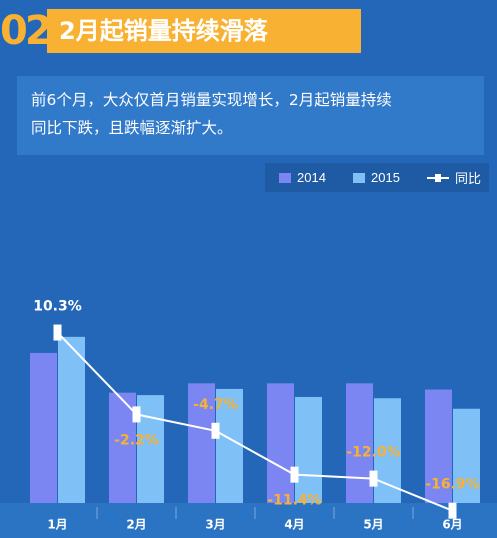  I want to click on legend-item-2014: 2014, so click(302, 177).